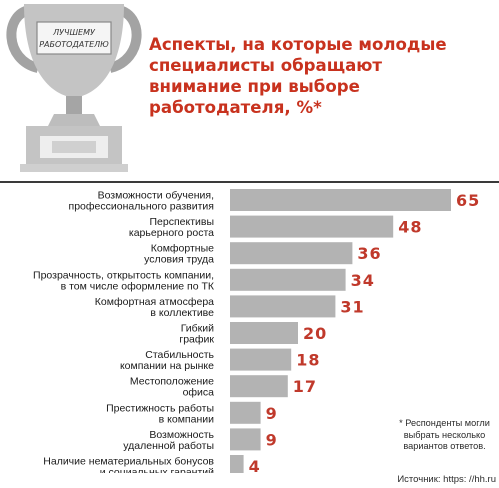 The width and height of the screenshot is (499, 488). Describe the element at coordinates (160, 408) in the screenshot. I see `category-label: Престижность работы` at that location.